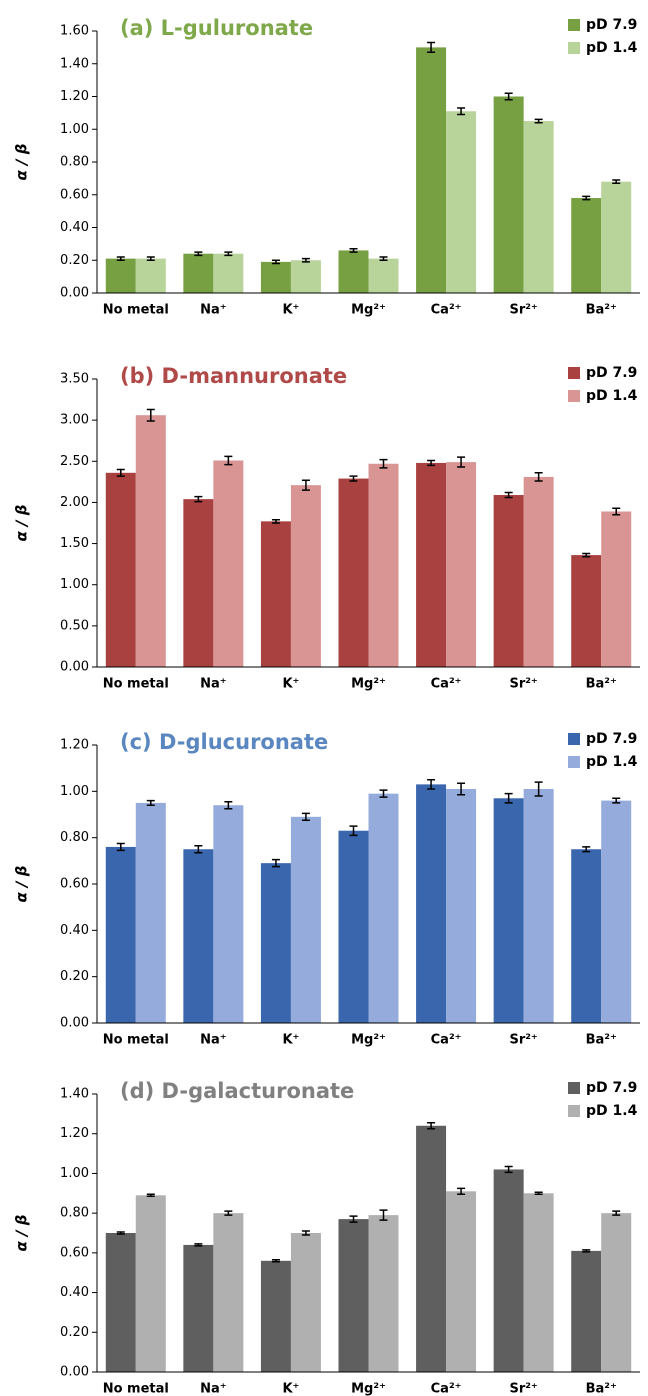 Image resolution: width=648 pixels, height=1396 pixels. What do you see at coordinates (74, 502) in the screenshot?
I see `y-tick-label: 2.00` at bounding box center [74, 502].